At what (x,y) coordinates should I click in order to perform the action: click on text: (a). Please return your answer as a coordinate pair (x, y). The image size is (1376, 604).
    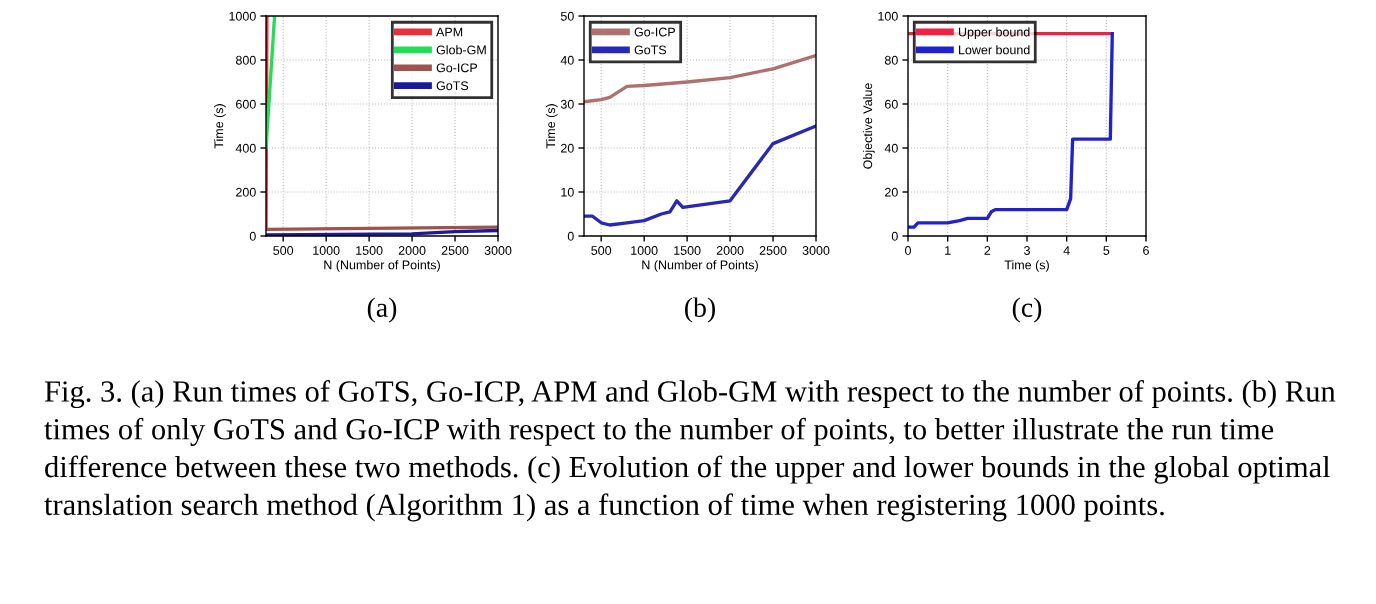
    Looking at the image, I should click on (382, 310).